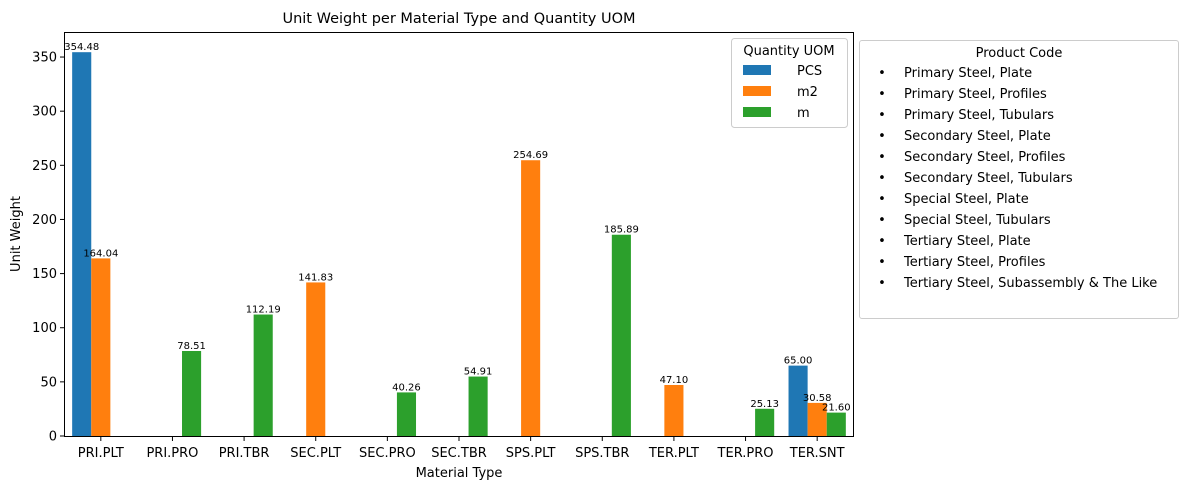 Image resolution: width=1189 pixels, height=490 pixels. Describe the element at coordinates (602, 453) in the screenshot. I see `x-tick-label: SPS.TBR` at that location.